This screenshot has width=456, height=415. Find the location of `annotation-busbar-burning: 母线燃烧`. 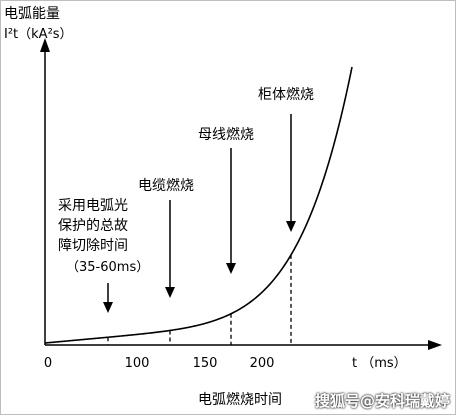

annotation-busbar-burning: 母线燃烧 is located at coordinates (226, 134).